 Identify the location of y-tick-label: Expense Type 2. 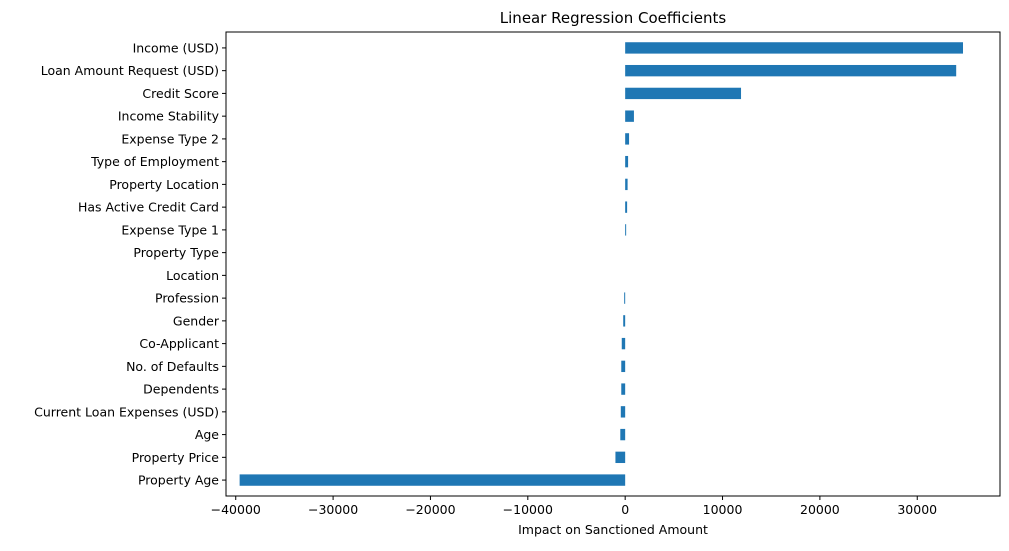
(170, 138).